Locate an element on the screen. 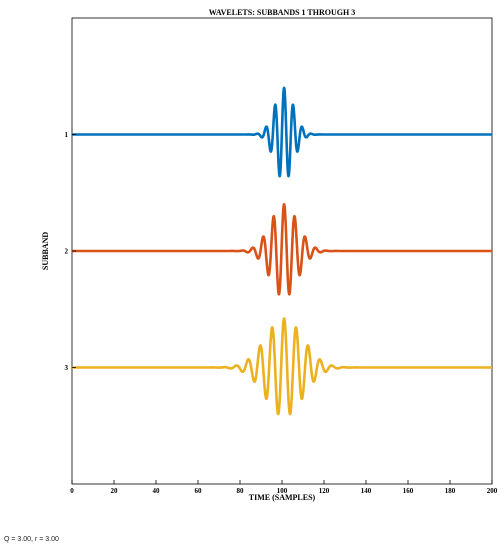 This screenshot has width=504, height=550. parameter-caption: Q = 3.00, r = 3.00 is located at coordinates (31, 539).